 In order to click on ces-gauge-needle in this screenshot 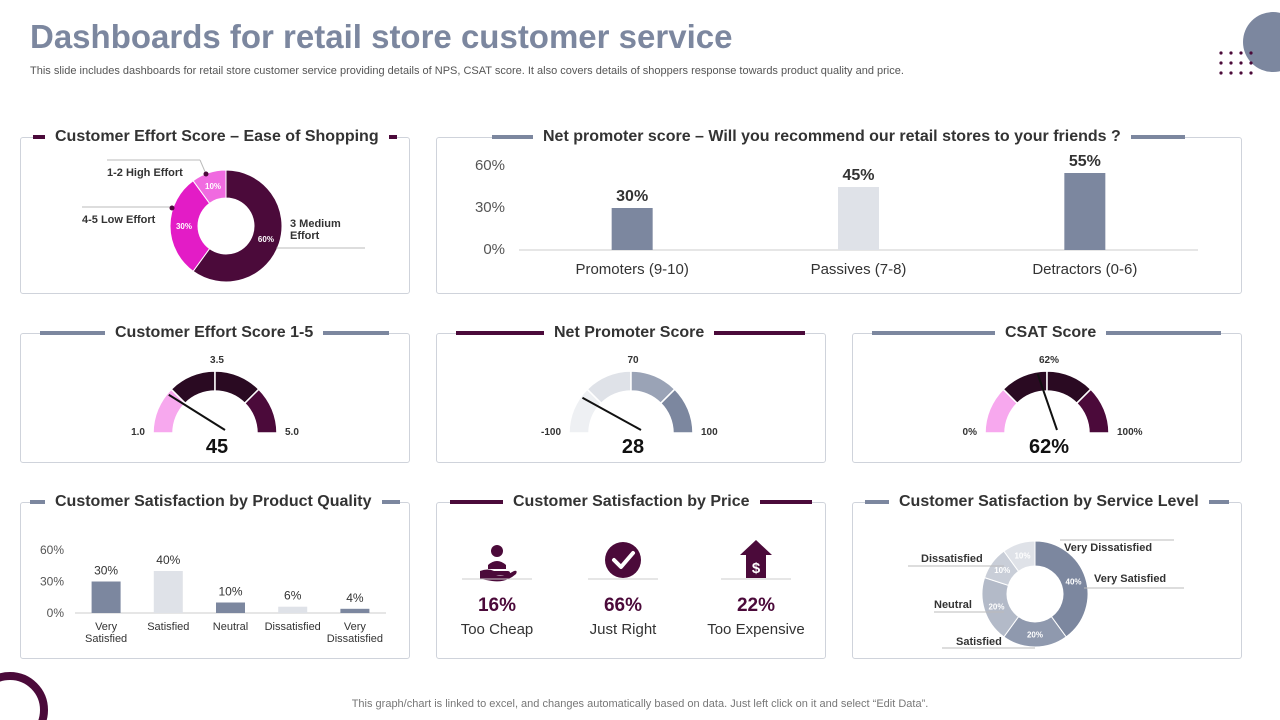, I will do `click(197, 412)`.